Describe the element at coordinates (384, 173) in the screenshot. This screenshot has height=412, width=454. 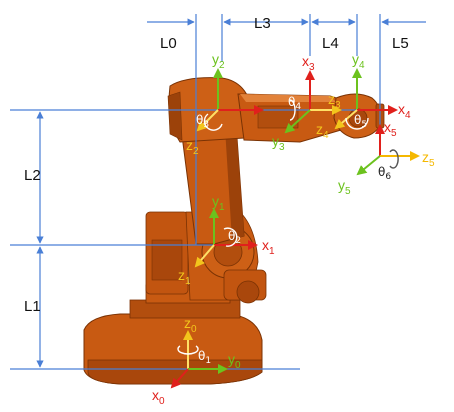
I see `theta6-label: θ6` at that location.